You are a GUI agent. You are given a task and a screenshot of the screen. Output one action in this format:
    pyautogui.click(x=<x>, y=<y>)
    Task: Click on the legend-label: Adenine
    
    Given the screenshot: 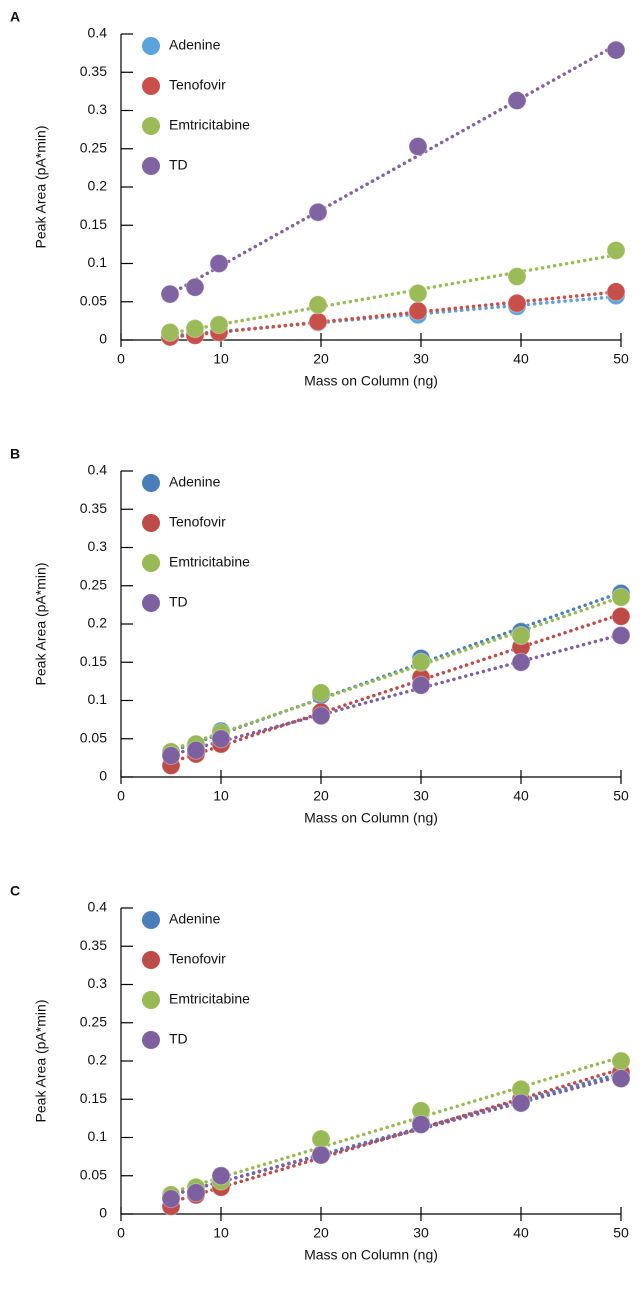 What is the action you would take?
    pyautogui.click(x=195, y=482)
    